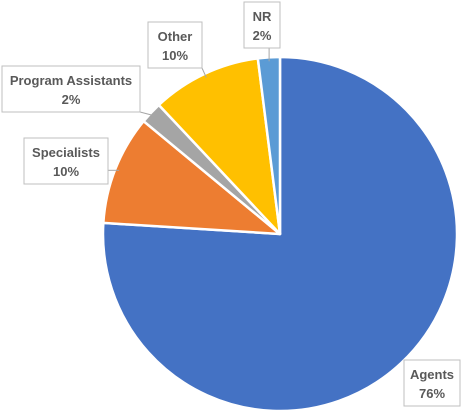 The height and width of the screenshot is (415, 465). Describe the element at coordinates (175, 36) in the screenshot. I see `data-label-category-other: Other` at that location.